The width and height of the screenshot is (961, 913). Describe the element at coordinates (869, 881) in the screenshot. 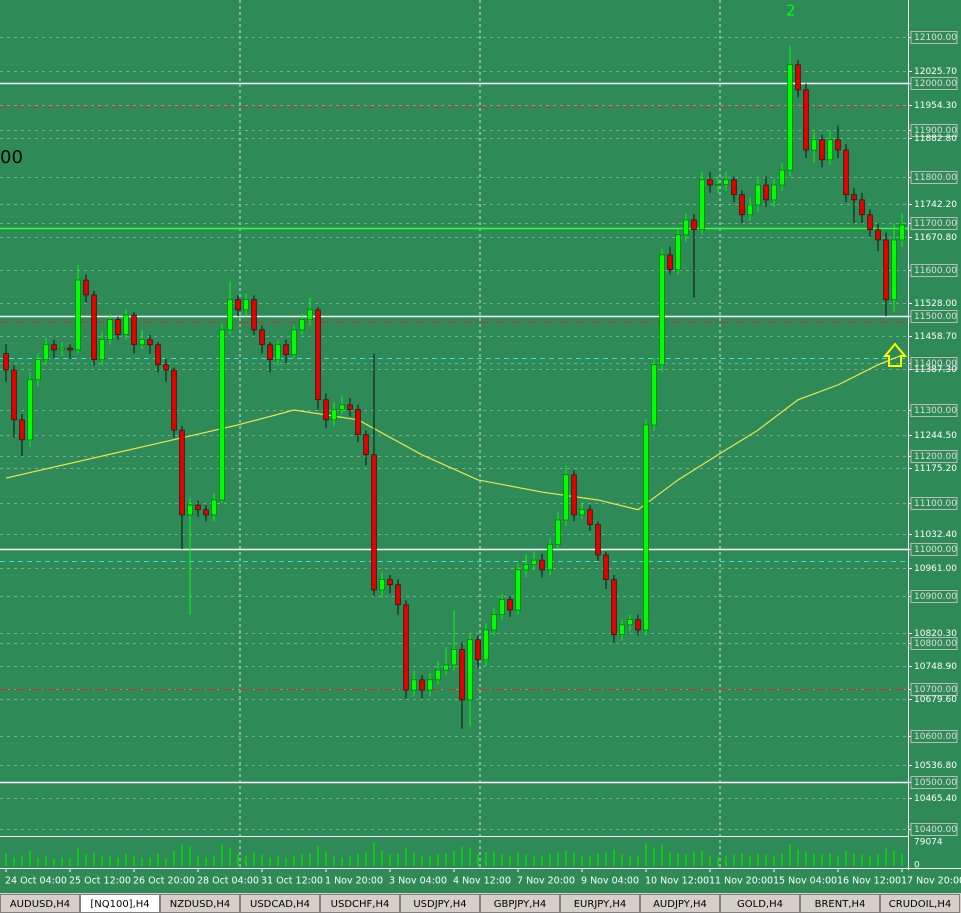

I see `x-tick-label: 16 Nov 12:00` at that location.